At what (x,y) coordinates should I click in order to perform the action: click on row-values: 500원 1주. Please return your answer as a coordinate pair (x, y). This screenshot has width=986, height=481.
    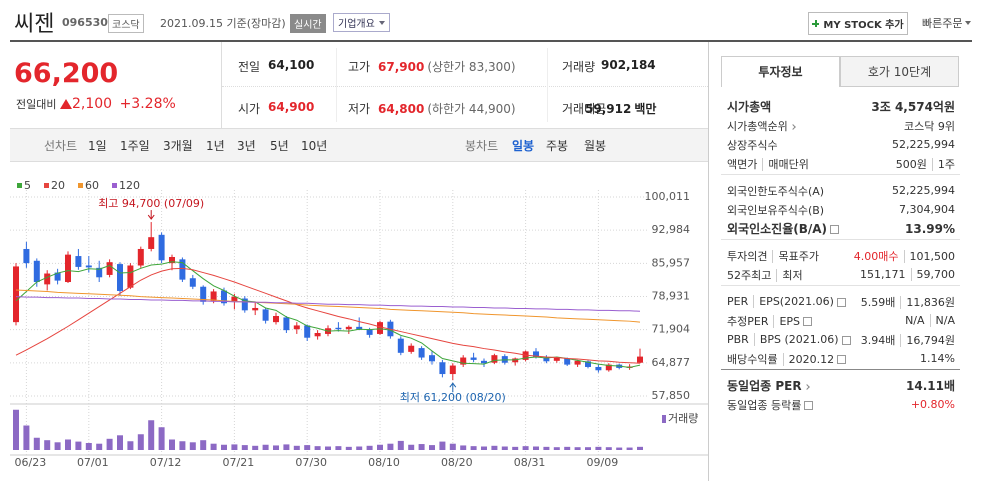
    Looking at the image, I should click on (925, 164).